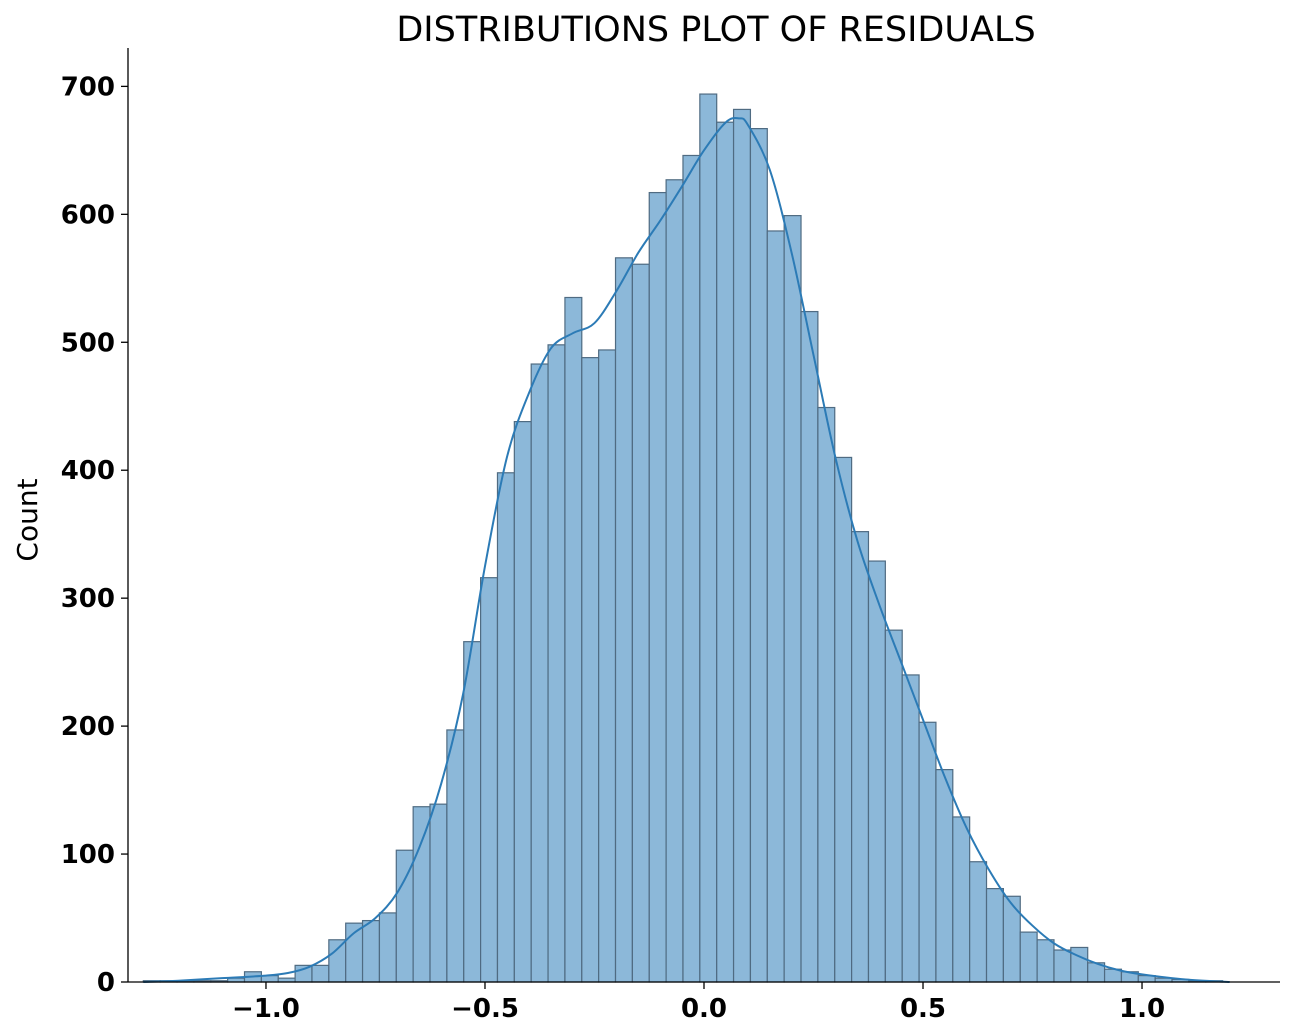 The image size is (1296, 1020). Describe the element at coordinates (266, 1007) in the screenshot. I see `x-tick-label: −1.0` at that location.